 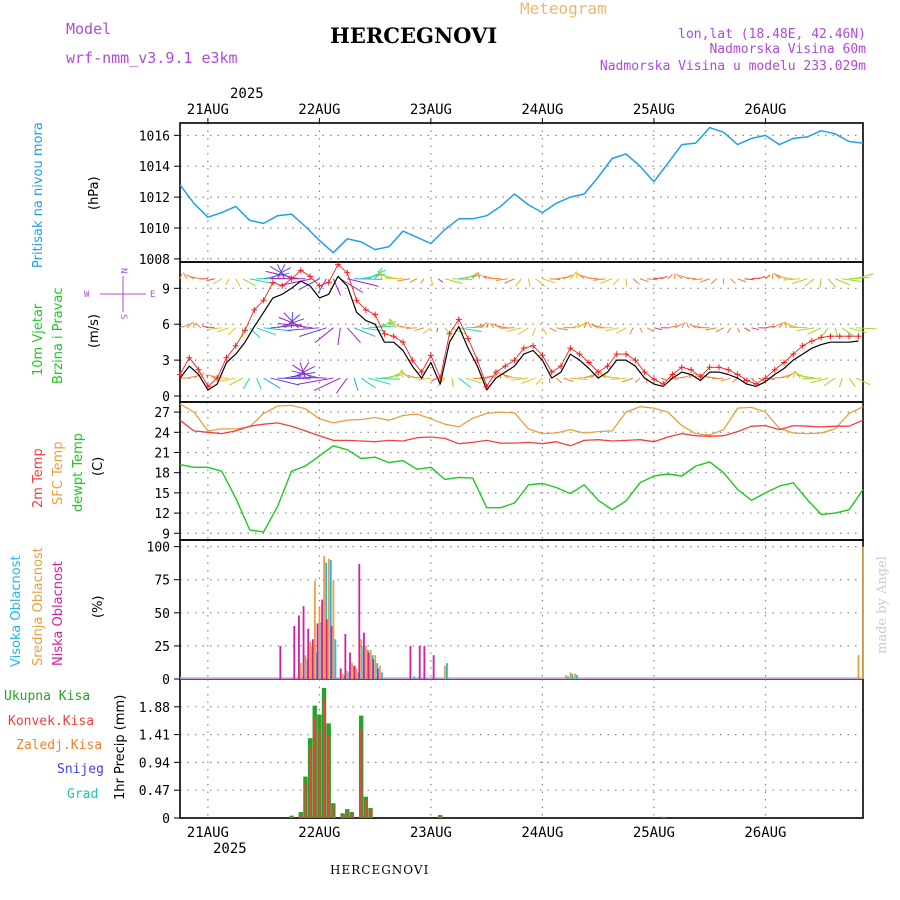 What do you see at coordinates (38, 478) in the screenshot?
I see `temp-ylabel-2m: 2m Temp` at bounding box center [38, 478].